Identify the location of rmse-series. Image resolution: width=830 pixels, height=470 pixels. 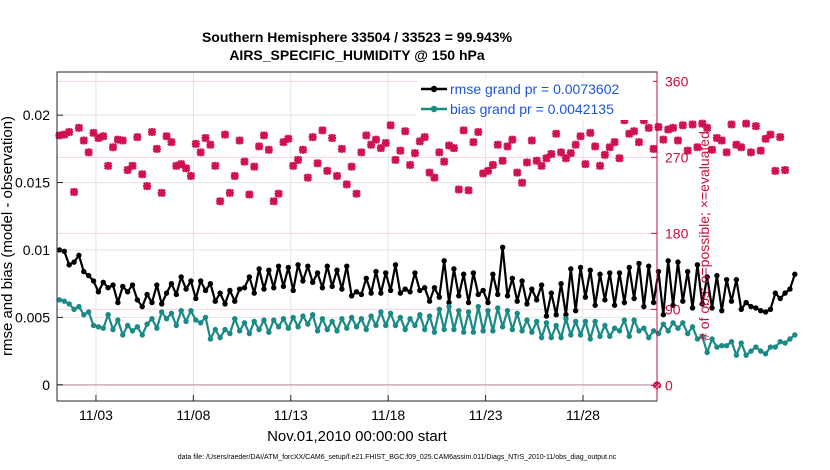
(427, 281).